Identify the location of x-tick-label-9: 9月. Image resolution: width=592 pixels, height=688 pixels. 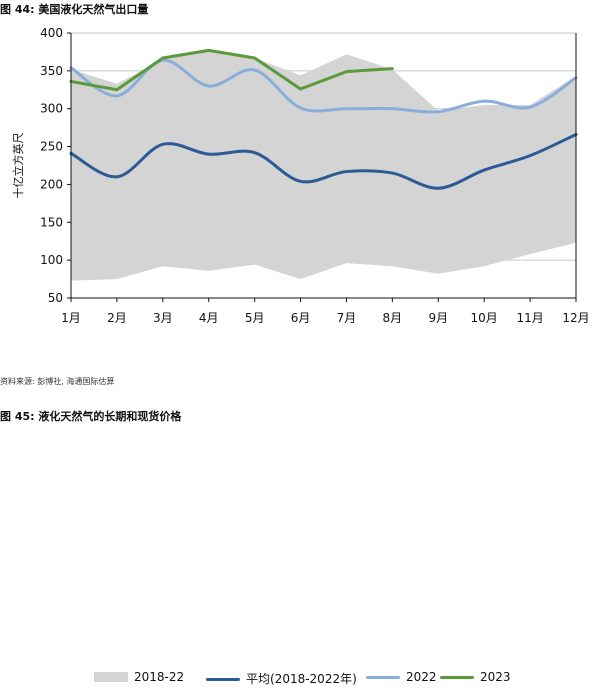
(438, 318).